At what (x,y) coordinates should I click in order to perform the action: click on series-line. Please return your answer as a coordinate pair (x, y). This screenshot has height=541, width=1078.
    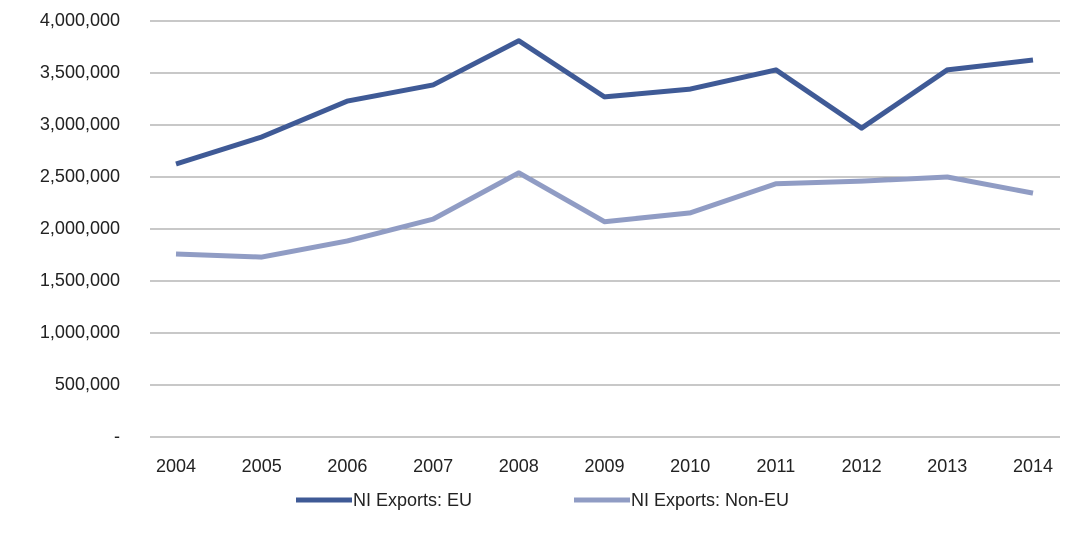
    Looking at the image, I should click on (604, 215).